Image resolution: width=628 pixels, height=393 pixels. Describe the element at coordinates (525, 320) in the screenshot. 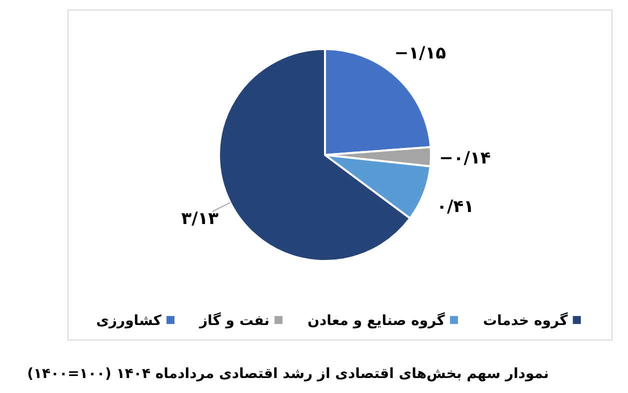

I see `legend-label: گروه خدمات` at that location.